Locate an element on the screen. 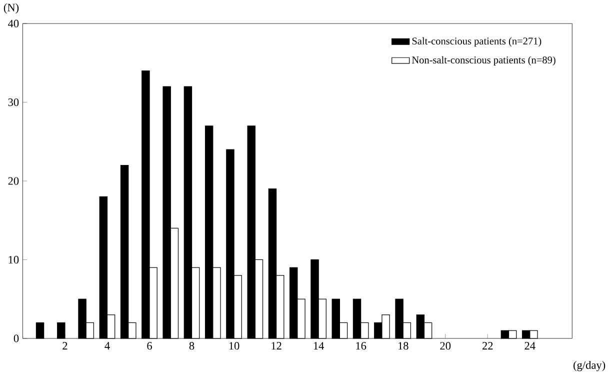 The height and width of the screenshot is (375, 609). x-tick-label: 24 is located at coordinates (530, 346).